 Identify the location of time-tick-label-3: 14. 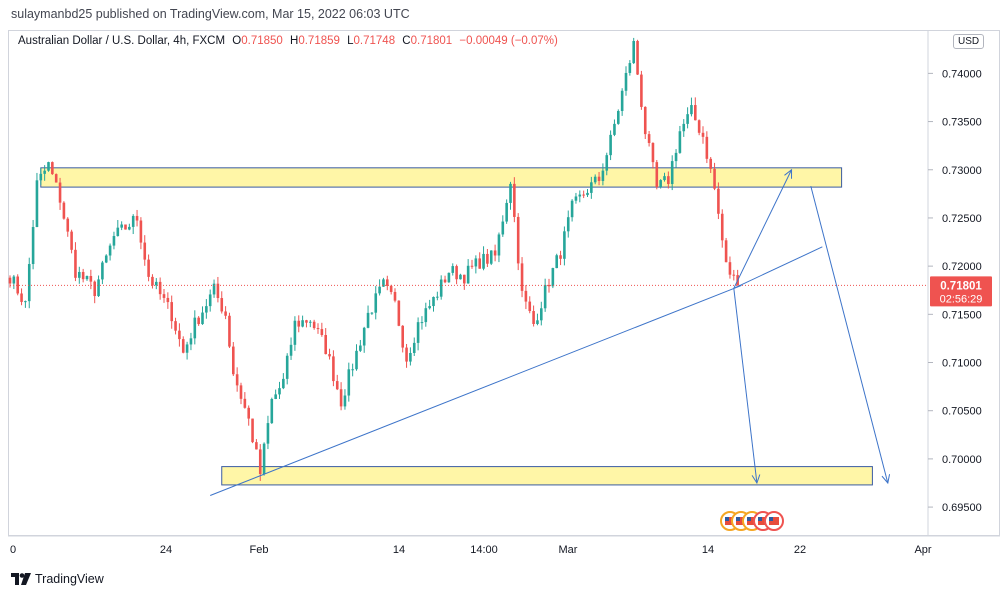
(399, 550).